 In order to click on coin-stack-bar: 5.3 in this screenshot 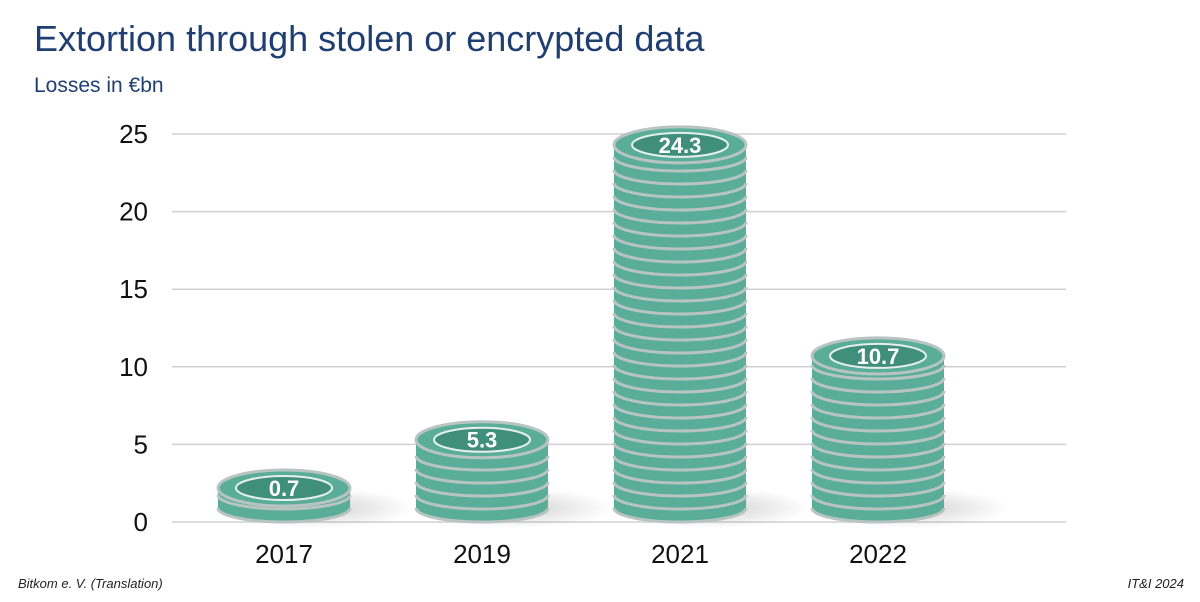, I will do `click(513, 474)`.